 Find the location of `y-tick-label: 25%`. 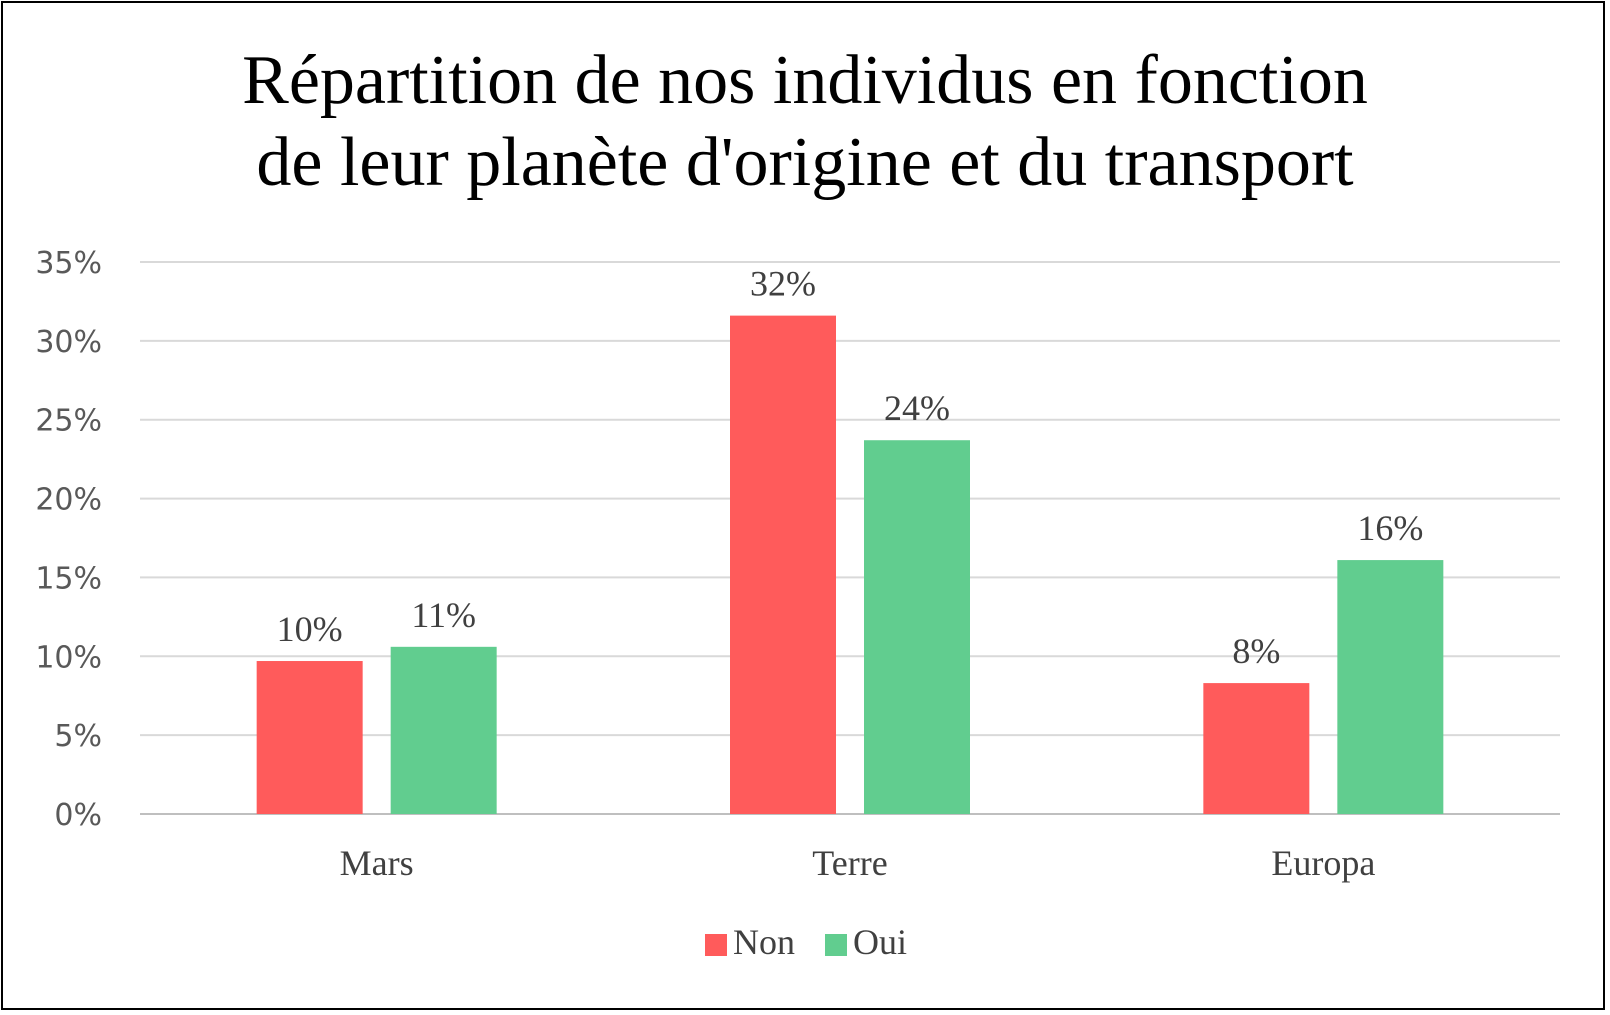

y-tick-label: 25% is located at coordinates (68, 421).